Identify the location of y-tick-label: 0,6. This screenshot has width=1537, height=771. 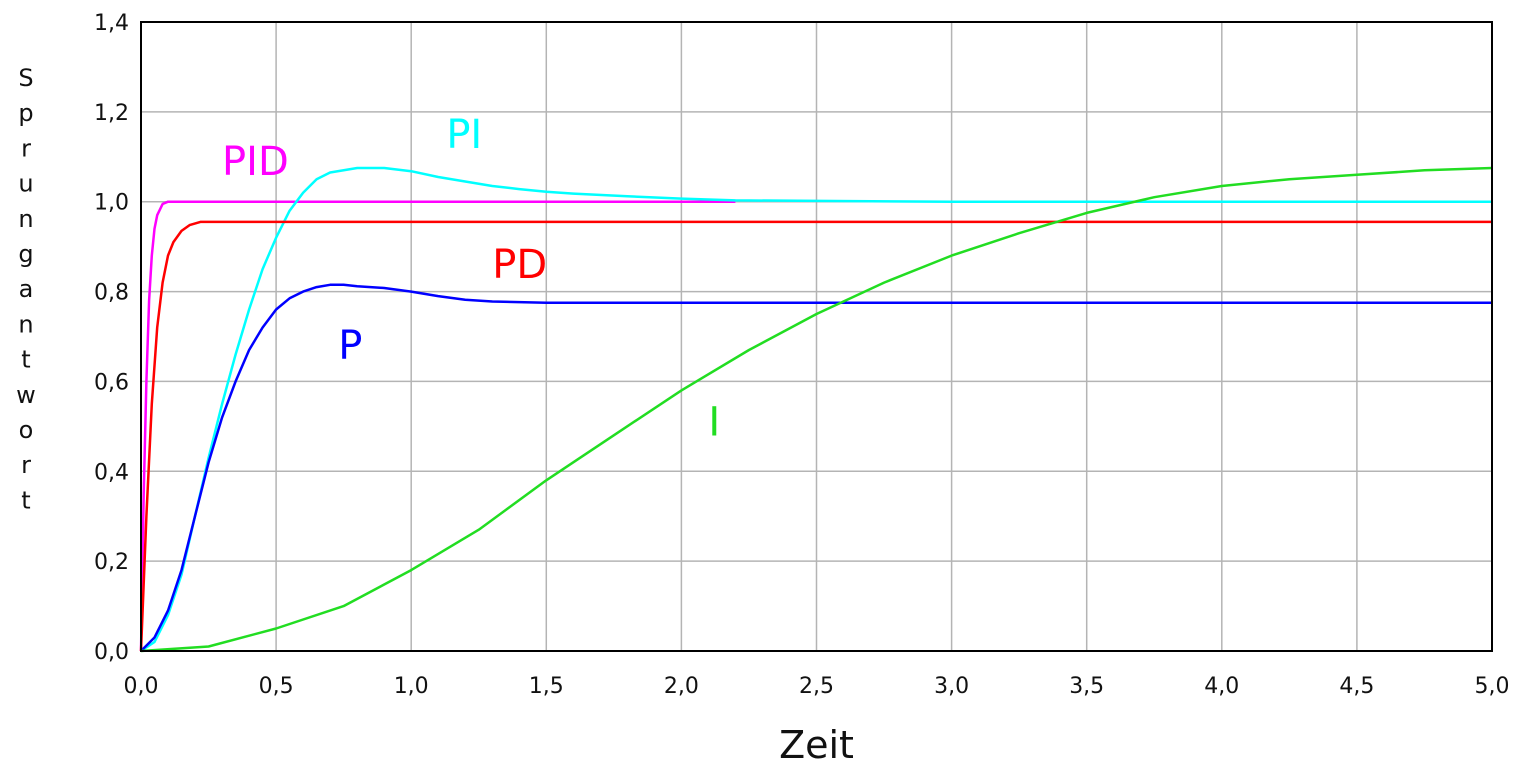
(111, 382).